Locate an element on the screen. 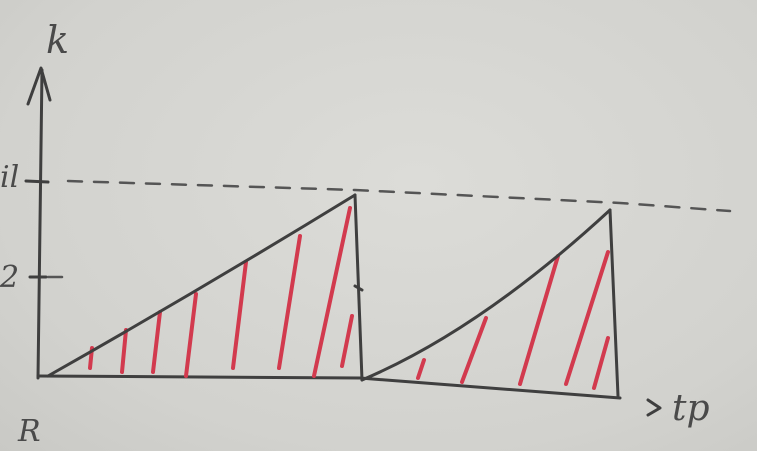  y-axis-label: k is located at coordinates (58, 40).